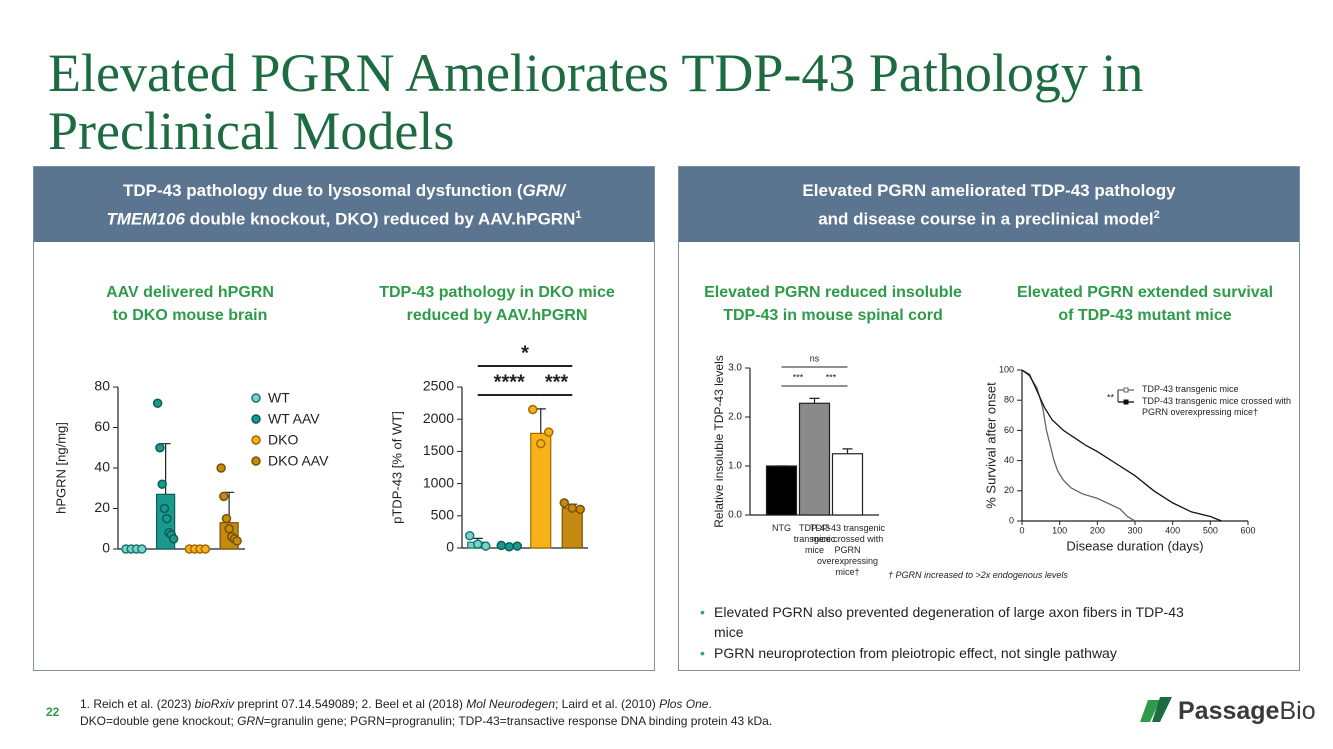  I want to click on y-tick-label: 2000, so click(438, 418).